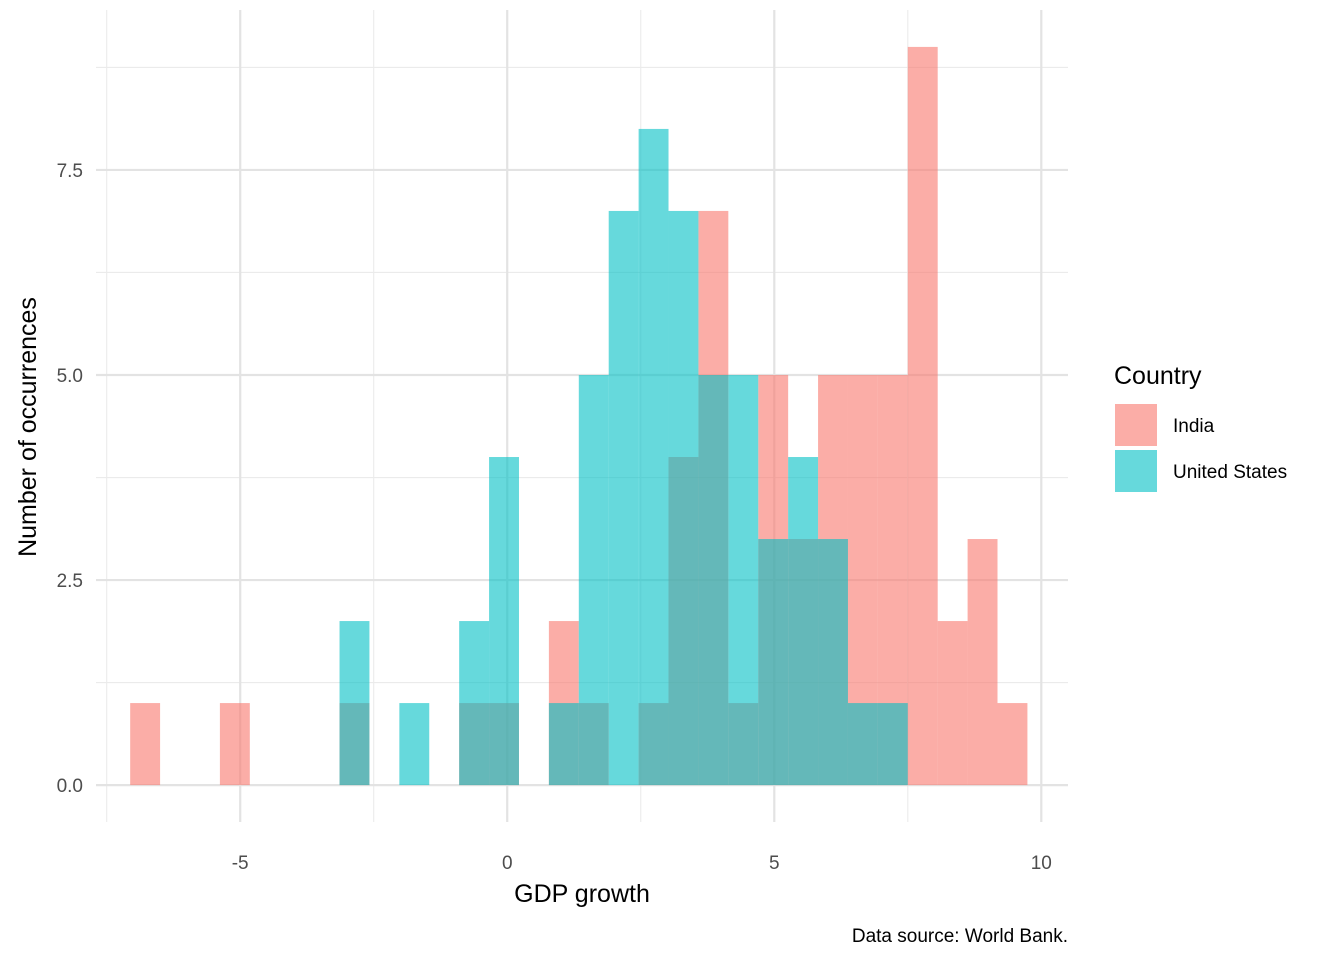  I want to click on legend-key-india, so click(1136, 425).